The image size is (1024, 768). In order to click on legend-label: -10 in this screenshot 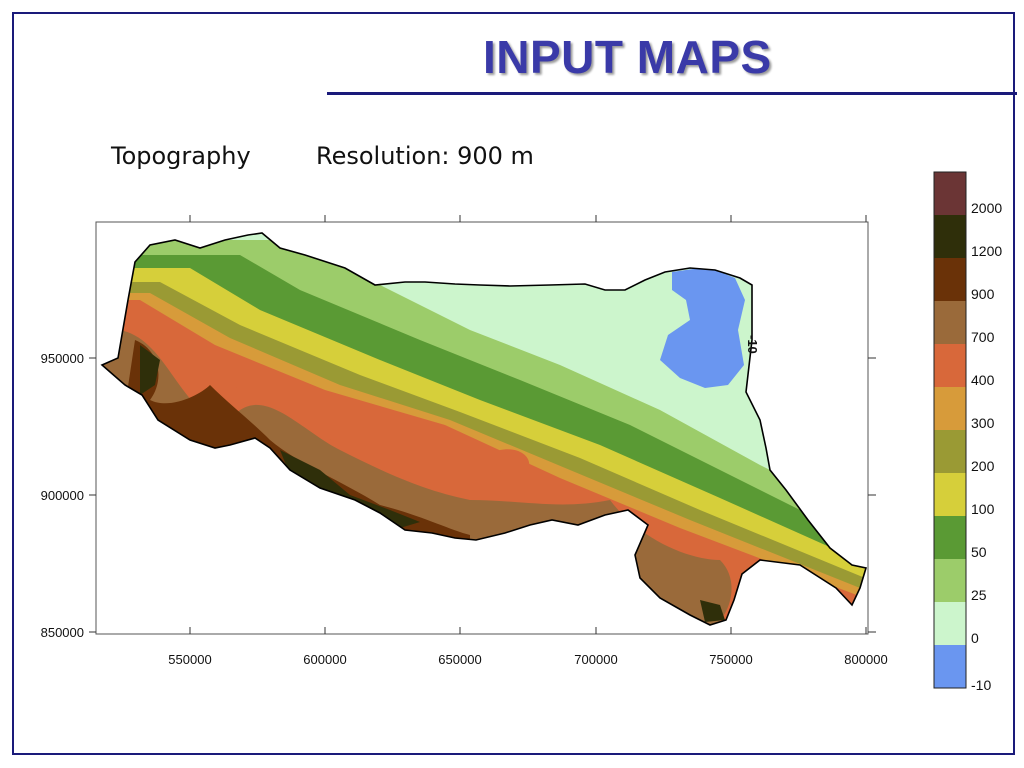, I will do `click(981, 685)`.